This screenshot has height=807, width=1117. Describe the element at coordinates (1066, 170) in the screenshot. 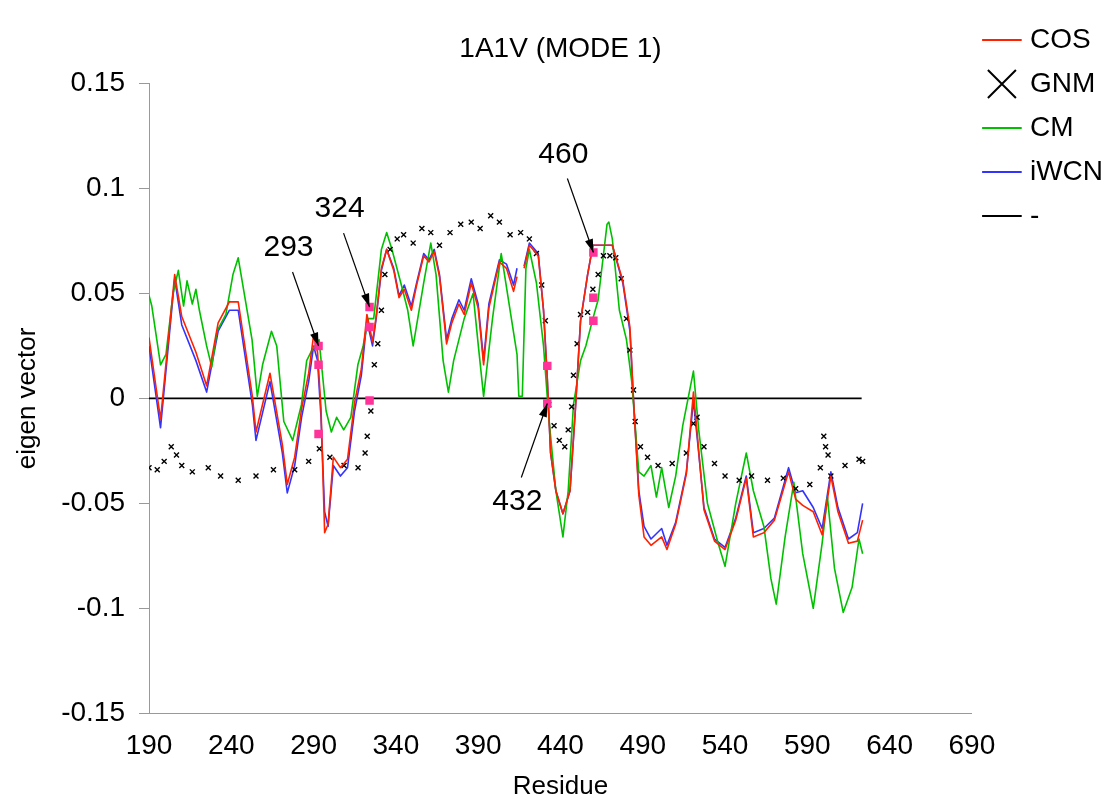

I see `legend-label: iWCN` at that location.